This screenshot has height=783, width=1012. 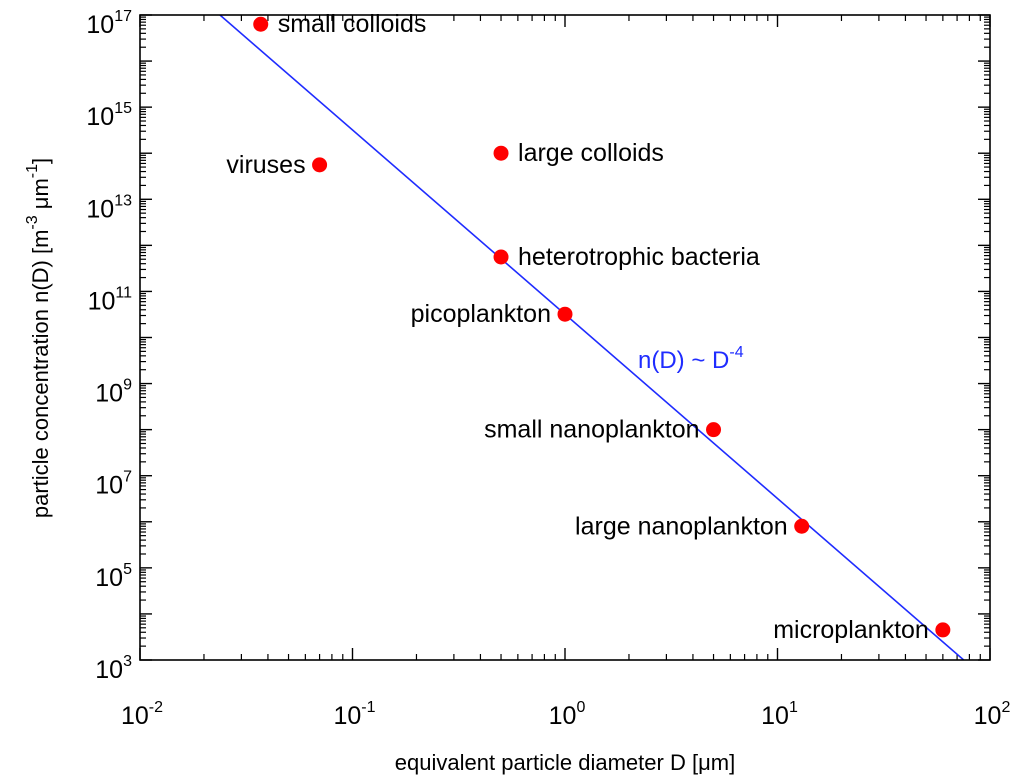 What do you see at coordinates (546, 762) in the screenshot?
I see `x-axis-label-text: equivalent particle diameter D [` at bounding box center [546, 762].